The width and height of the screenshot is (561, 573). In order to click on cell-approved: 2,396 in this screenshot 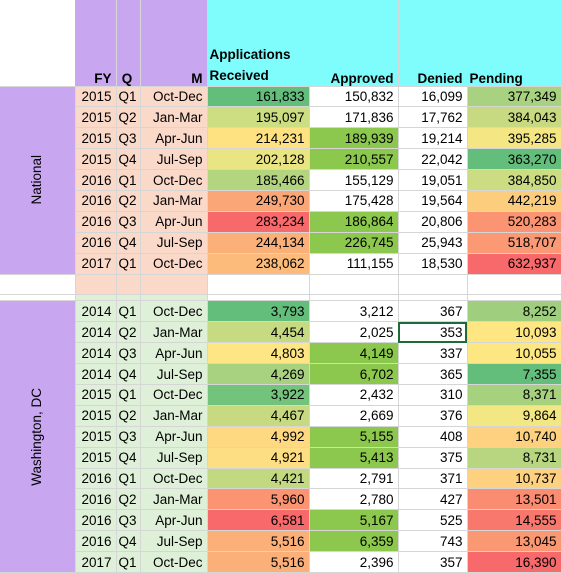, I will do `click(354, 562)`.